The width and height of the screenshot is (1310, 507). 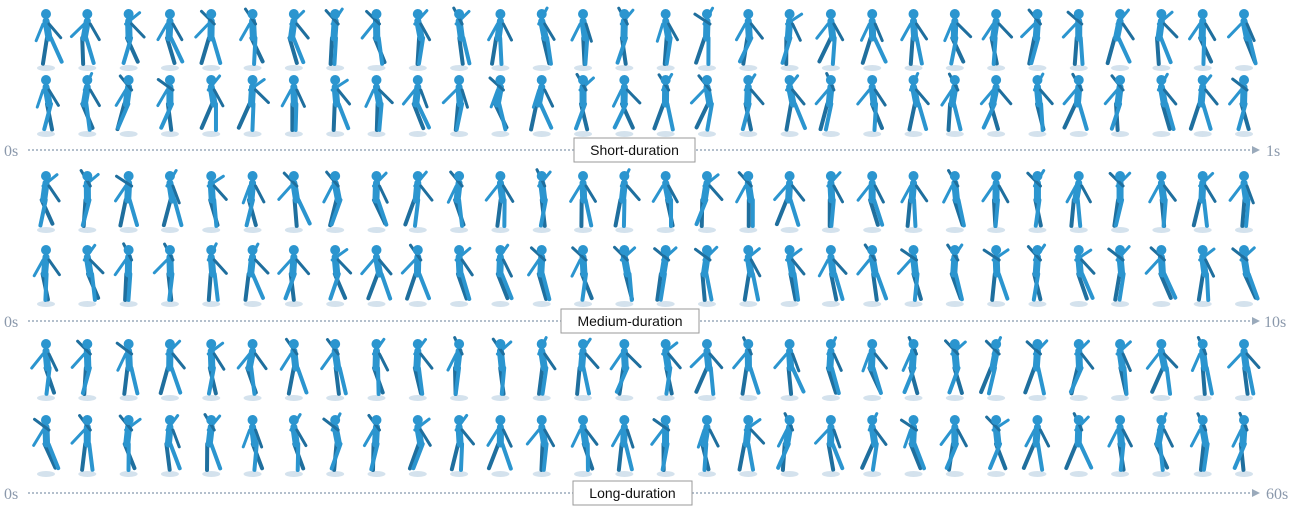 What do you see at coordinates (629, 321) in the screenshot?
I see `duration-label: Medium-duration` at bounding box center [629, 321].